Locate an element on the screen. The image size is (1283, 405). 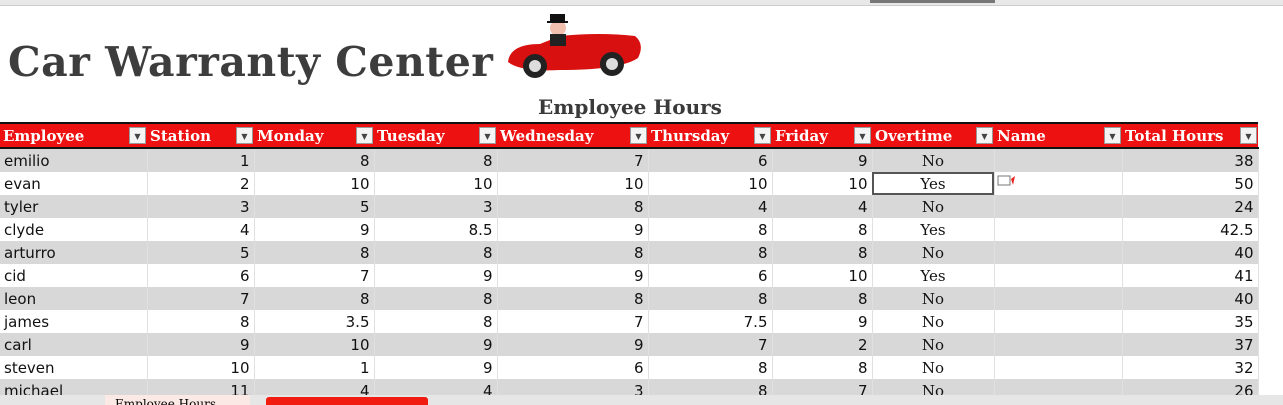
cell-tuesday: 8.5 is located at coordinates (436, 229).